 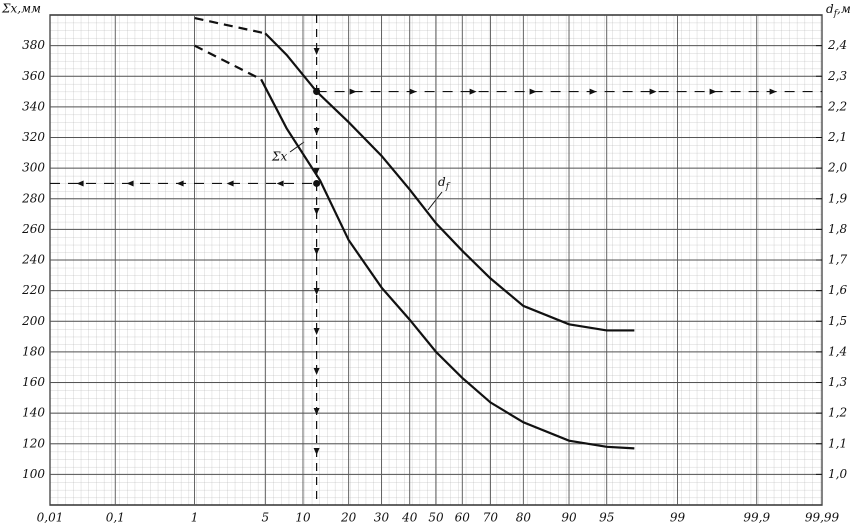 What do you see at coordinates (33, 382) in the screenshot?
I see `y-tick-label: 160` at bounding box center [33, 382].